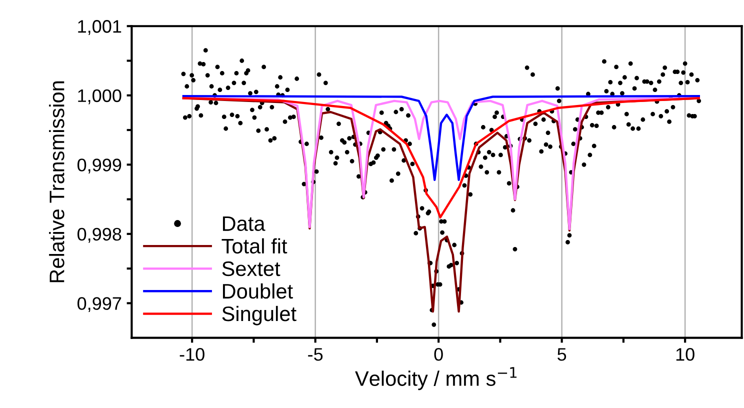  What do you see at coordinates (99, 235) in the screenshot?
I see `y-tick-label: 0,998` at bounding box center [99, 235].